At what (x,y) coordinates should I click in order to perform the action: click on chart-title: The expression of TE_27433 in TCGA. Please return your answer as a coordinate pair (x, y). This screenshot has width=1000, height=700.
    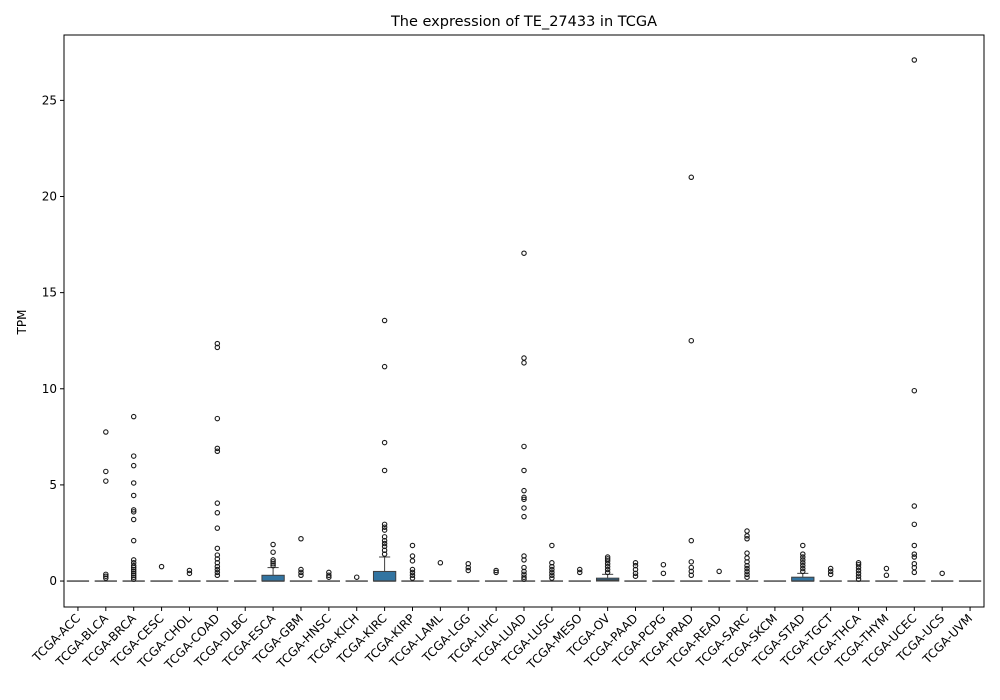
    Looking at the image, I should click on (523, 22).